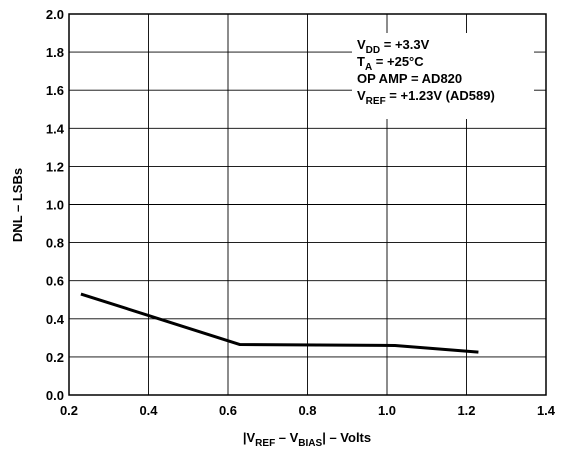 This screenshot has width=563, height=452. Describe the element at coordinates (390, 63) in the screenshot. I see `annotation-line: TA = +25°C` at that location.